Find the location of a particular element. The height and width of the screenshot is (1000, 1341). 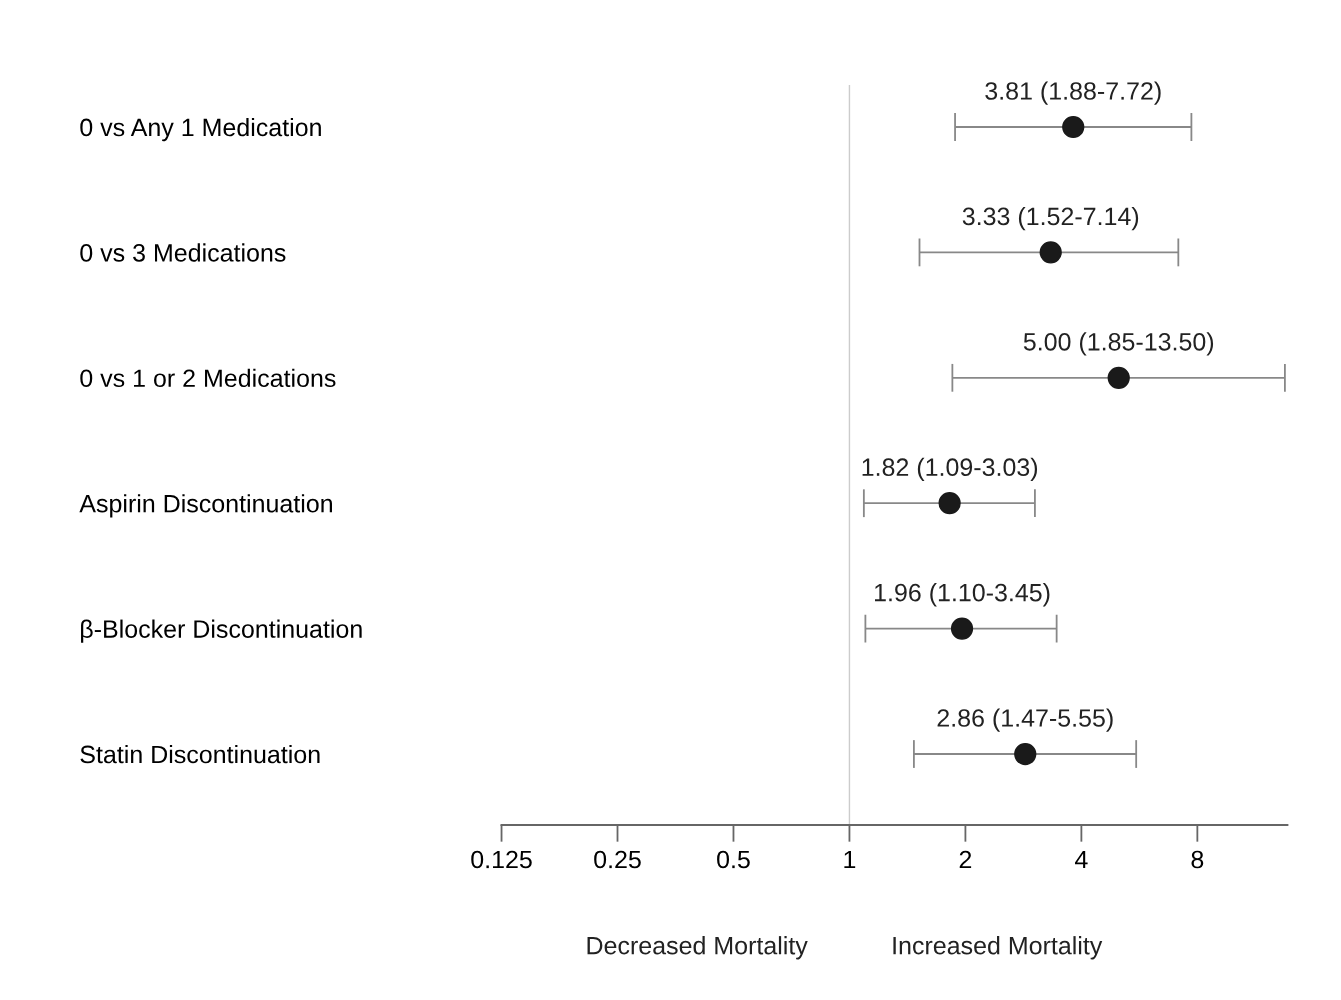

text: Increased Mortality is located at coordinates (998, 948).